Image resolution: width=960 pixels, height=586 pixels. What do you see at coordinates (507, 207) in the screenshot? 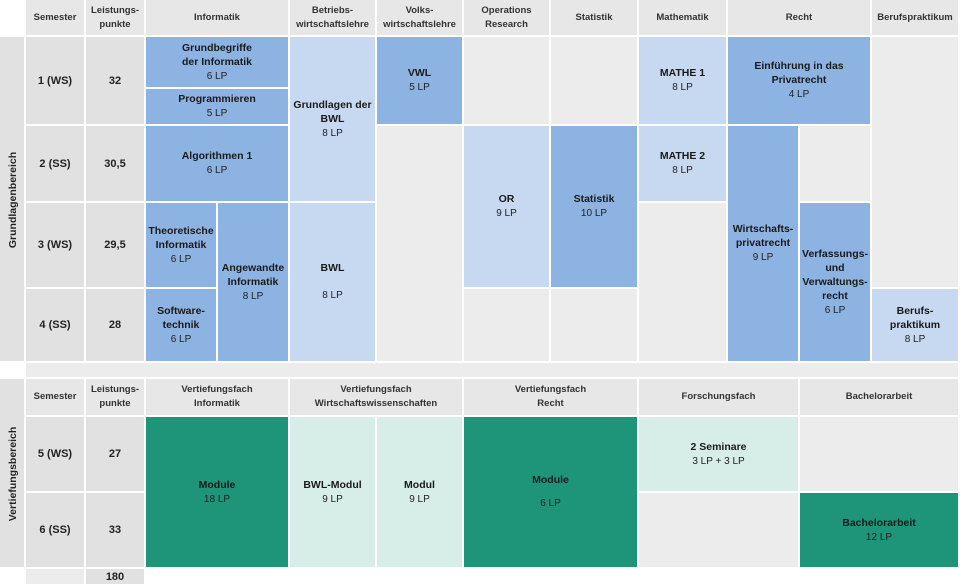
I see `module-or: OR 9 LP` at bounding box center [507, 207].